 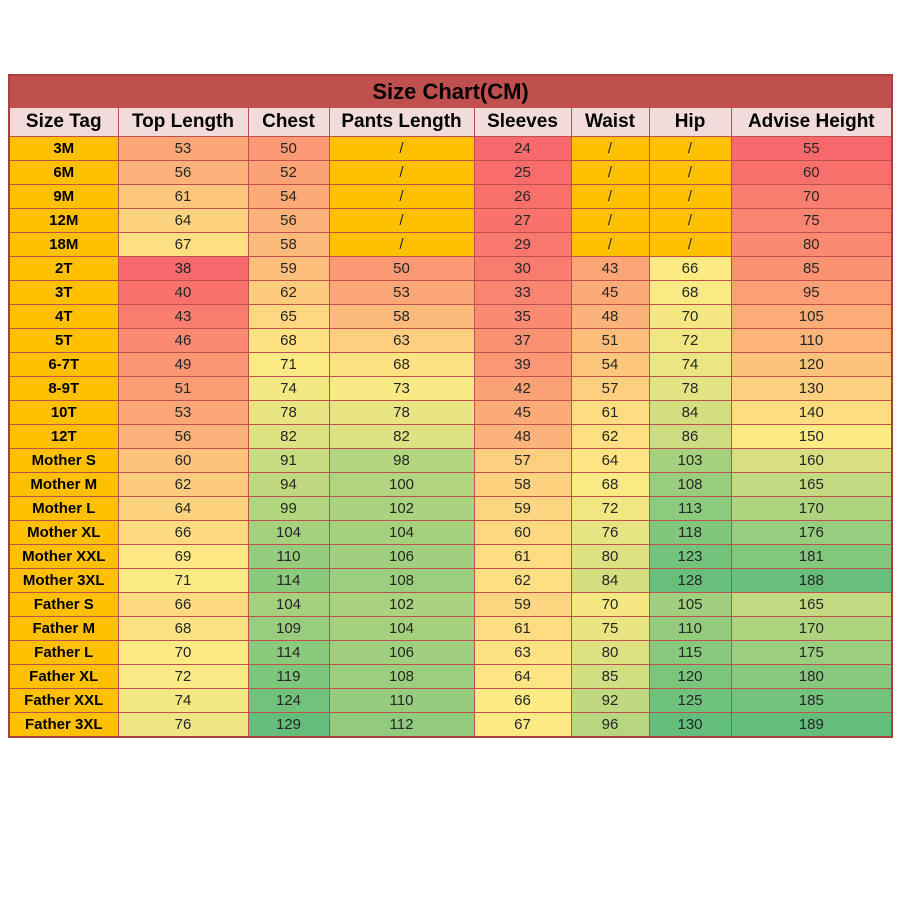 What do you see at coordinates (63, 604) in the screenshot?
I see `size-tag-cell: Father S` at bounding box center [63, 604].